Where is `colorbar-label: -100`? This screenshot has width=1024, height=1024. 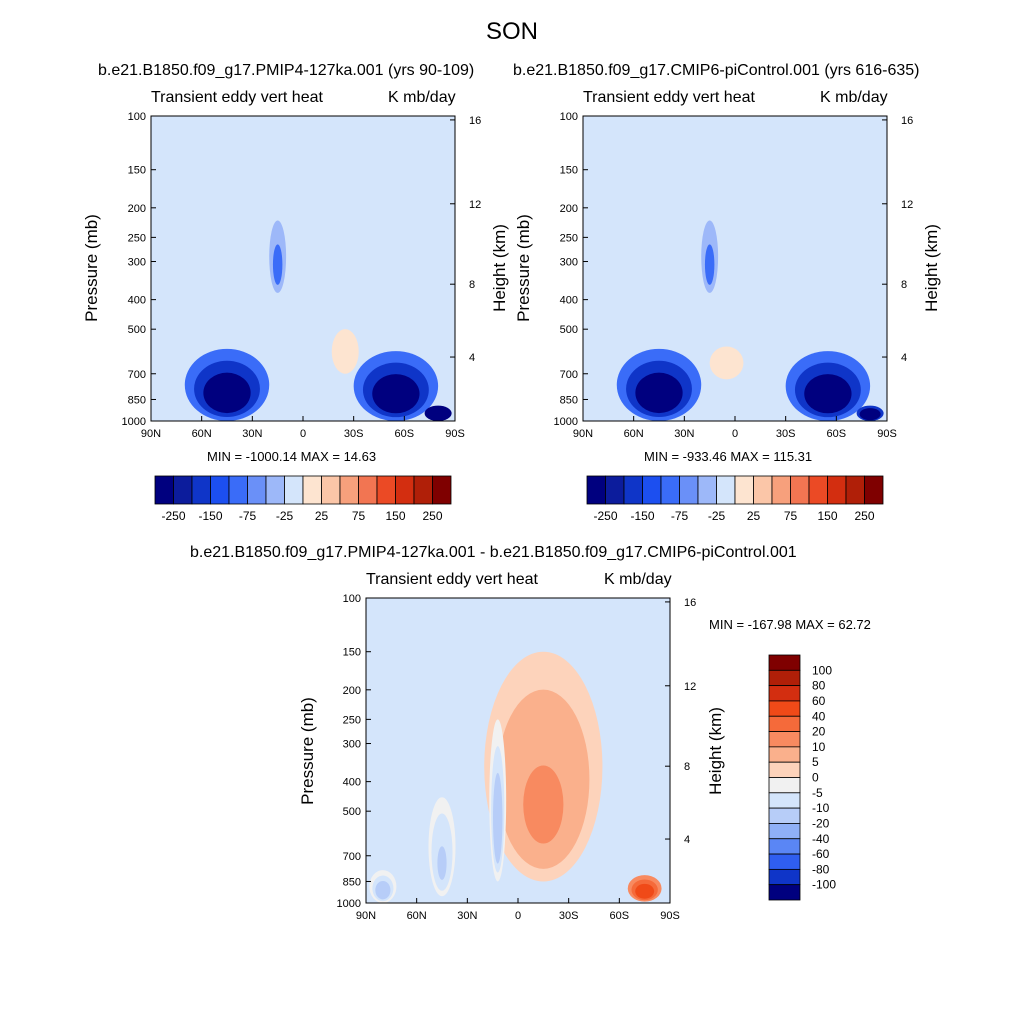
colorbar-label: -100 is located at coordinates (824, 885).